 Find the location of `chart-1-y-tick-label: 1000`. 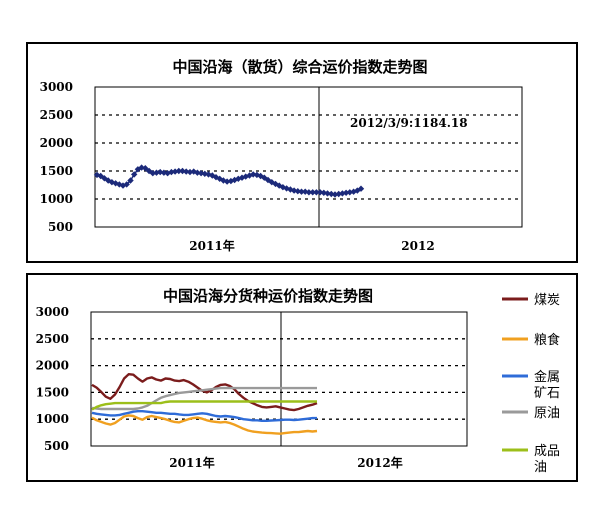

chart-1-y-tick-label: 1000 is located at coordinates (56, 199).